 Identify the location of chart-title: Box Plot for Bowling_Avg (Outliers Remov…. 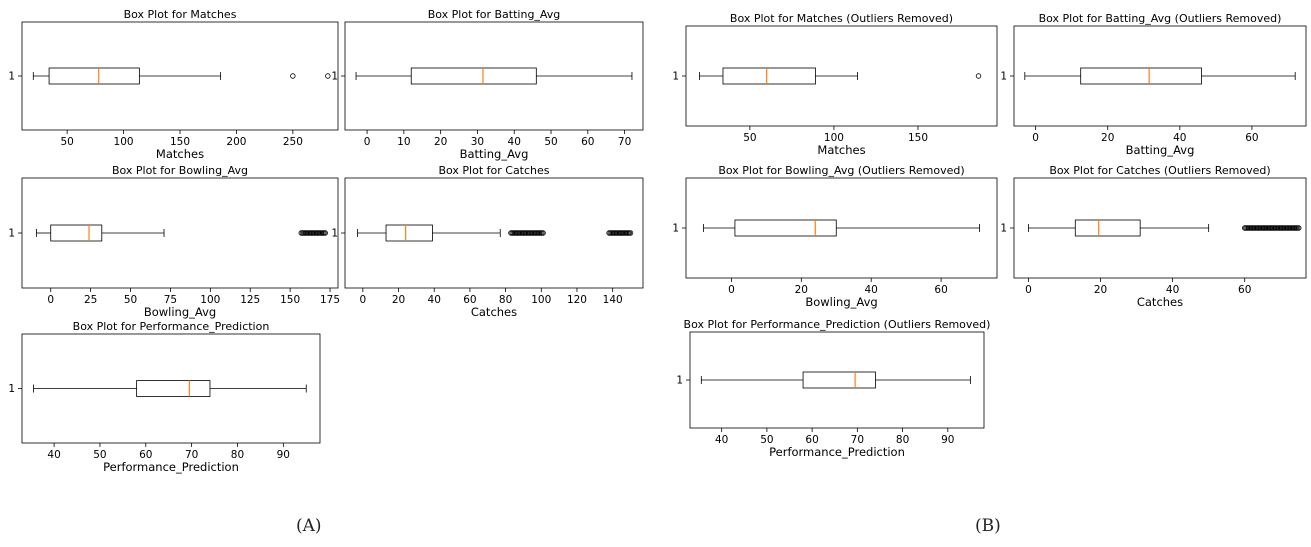
(841, 170).